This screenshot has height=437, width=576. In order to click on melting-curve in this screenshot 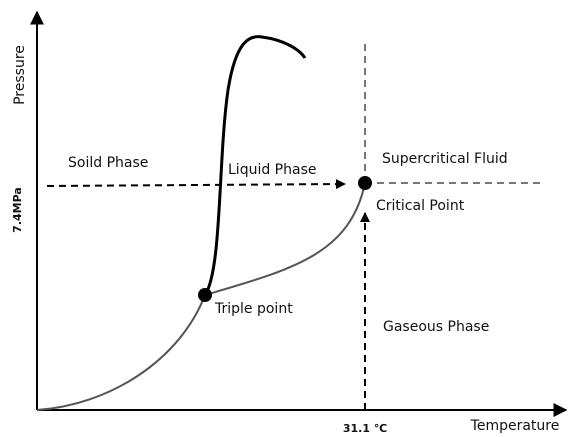, I will do `click(255, 165)`.